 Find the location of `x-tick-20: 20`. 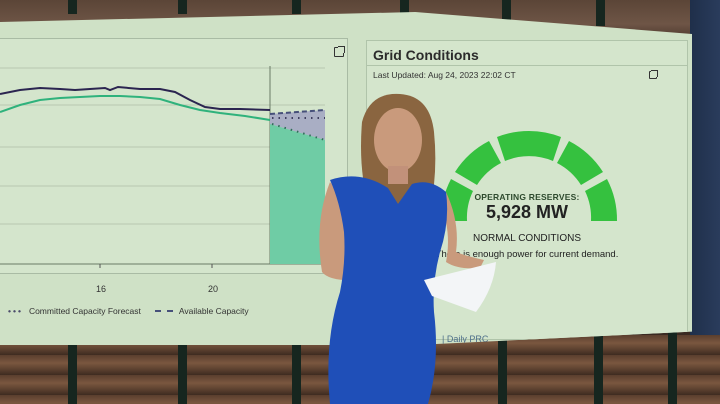

x-tick-20: 20 is located at coordinates (213, 289).